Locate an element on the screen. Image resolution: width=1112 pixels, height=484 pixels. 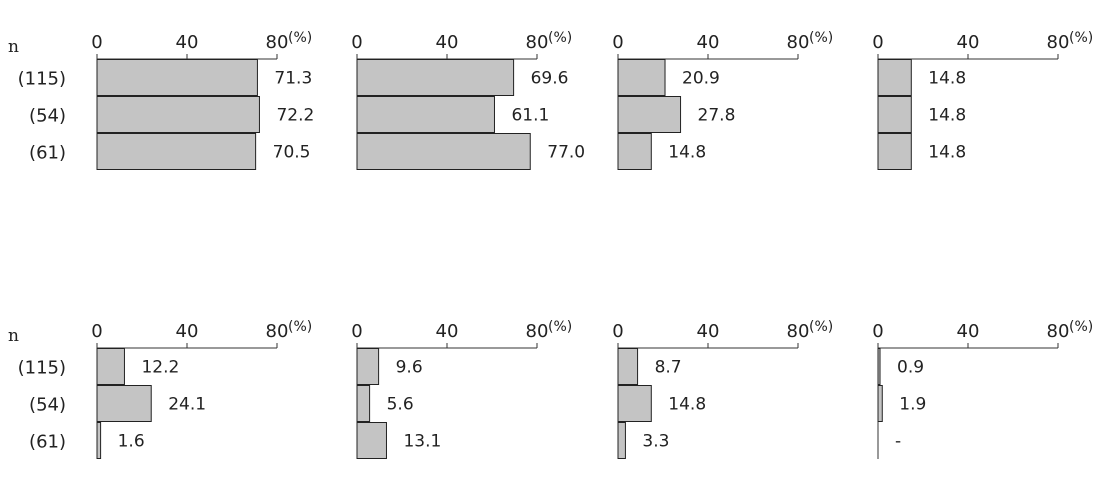
data-label: 0.9 is located at coordinates (910, 368).